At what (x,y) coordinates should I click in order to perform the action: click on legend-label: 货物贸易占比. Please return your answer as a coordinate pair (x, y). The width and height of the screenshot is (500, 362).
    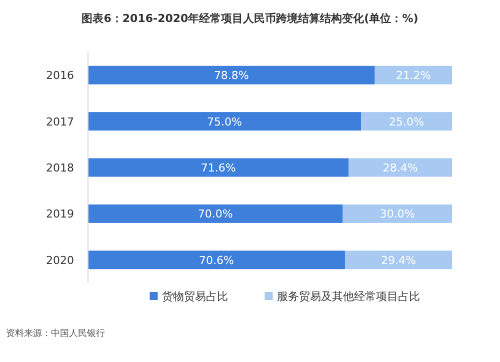
    Looking at the image, I should click on (195, 296).